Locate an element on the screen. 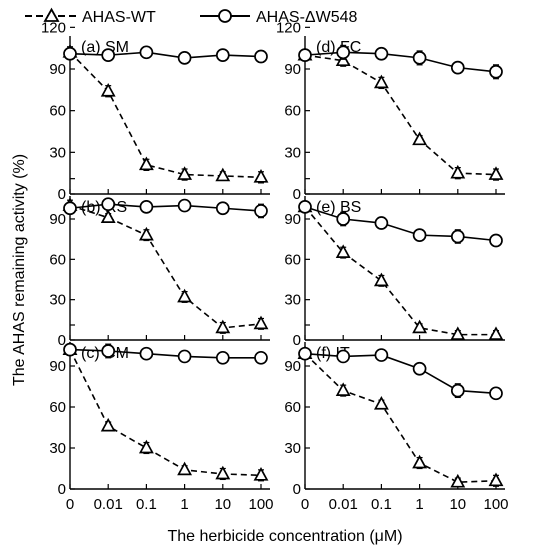 This screenshot has height=550, width=550. legend-label-wt: AHAS-WT is located at coordinates (119, 17).